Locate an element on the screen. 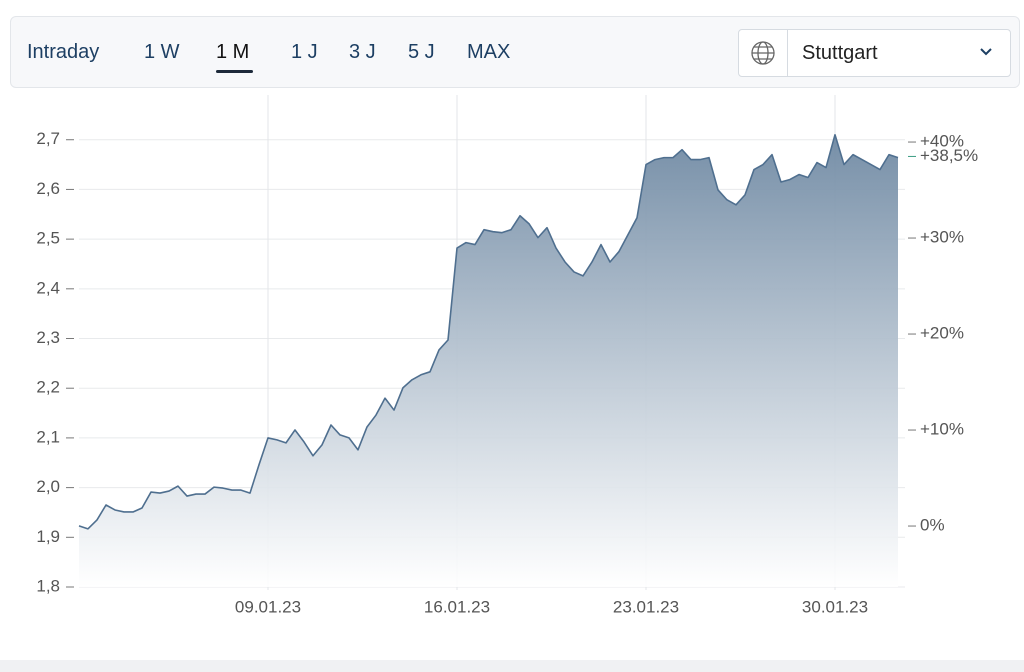  y-tick-label: 2,3 is located at coordinates (48, 337).